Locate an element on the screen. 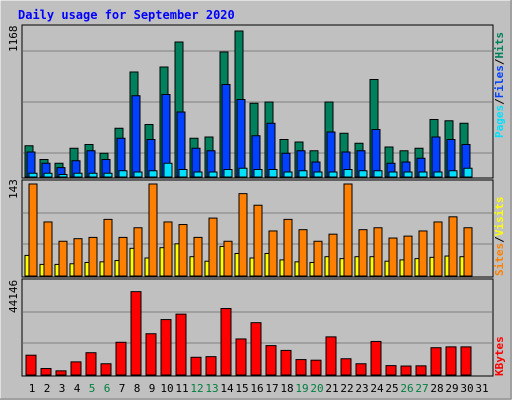 This screenshot has height=400, width=512. day-label: 31 is located at coordinates (481, 388).